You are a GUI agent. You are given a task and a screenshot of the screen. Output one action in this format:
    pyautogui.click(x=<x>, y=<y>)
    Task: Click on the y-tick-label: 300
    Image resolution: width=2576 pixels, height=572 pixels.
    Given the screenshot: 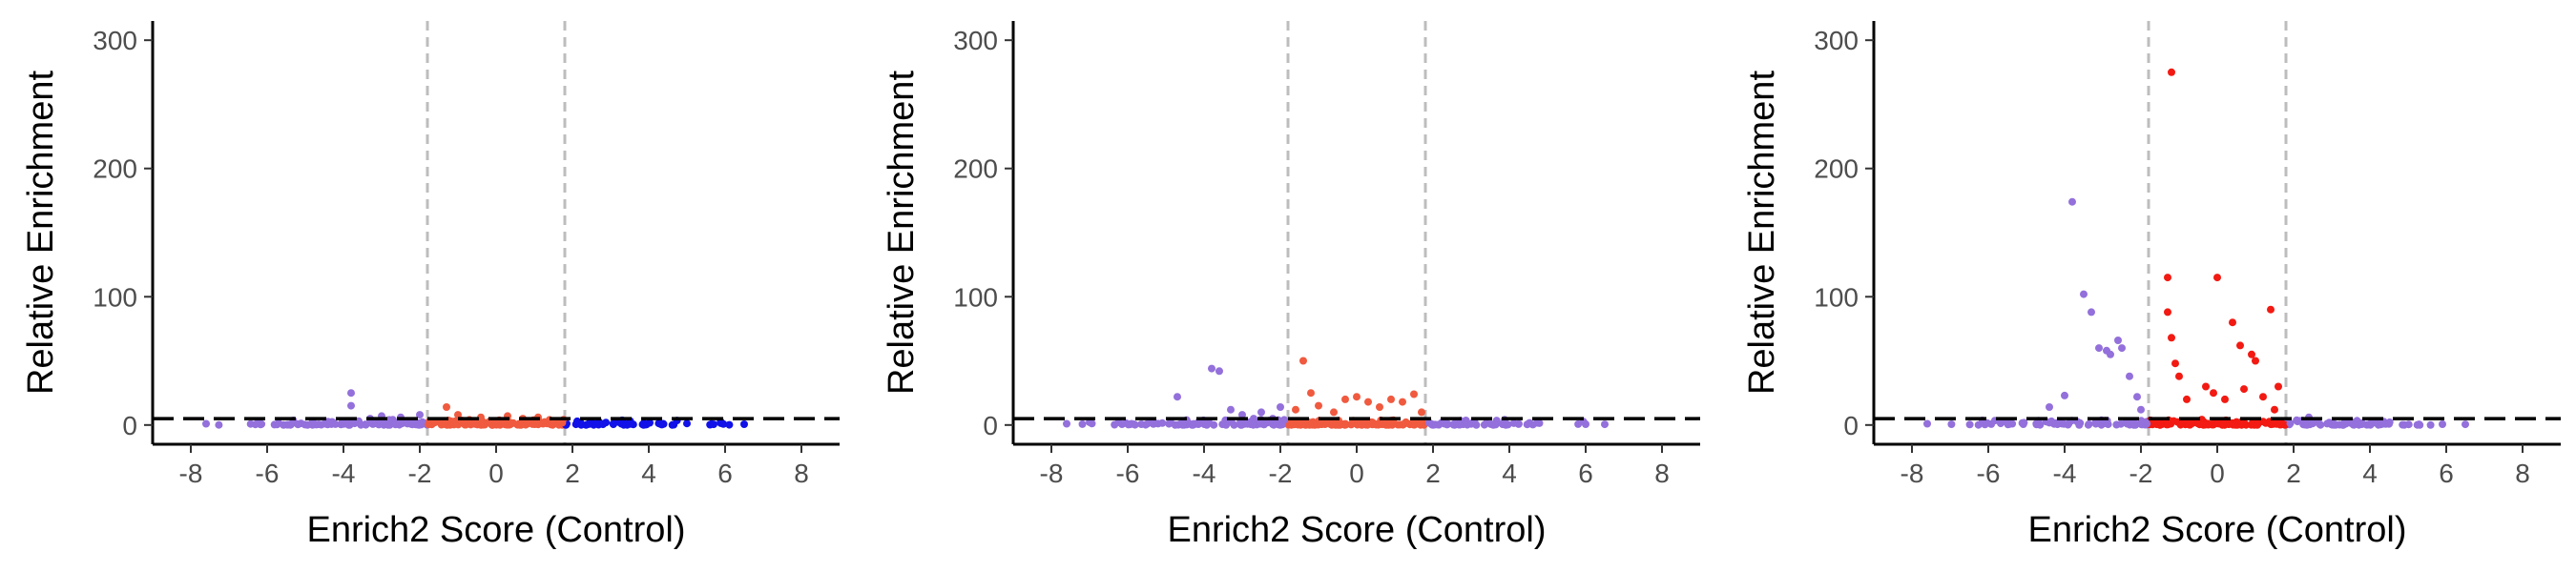 What is the action you would take?
    pyautogui.click(x=1836, y=40)
    